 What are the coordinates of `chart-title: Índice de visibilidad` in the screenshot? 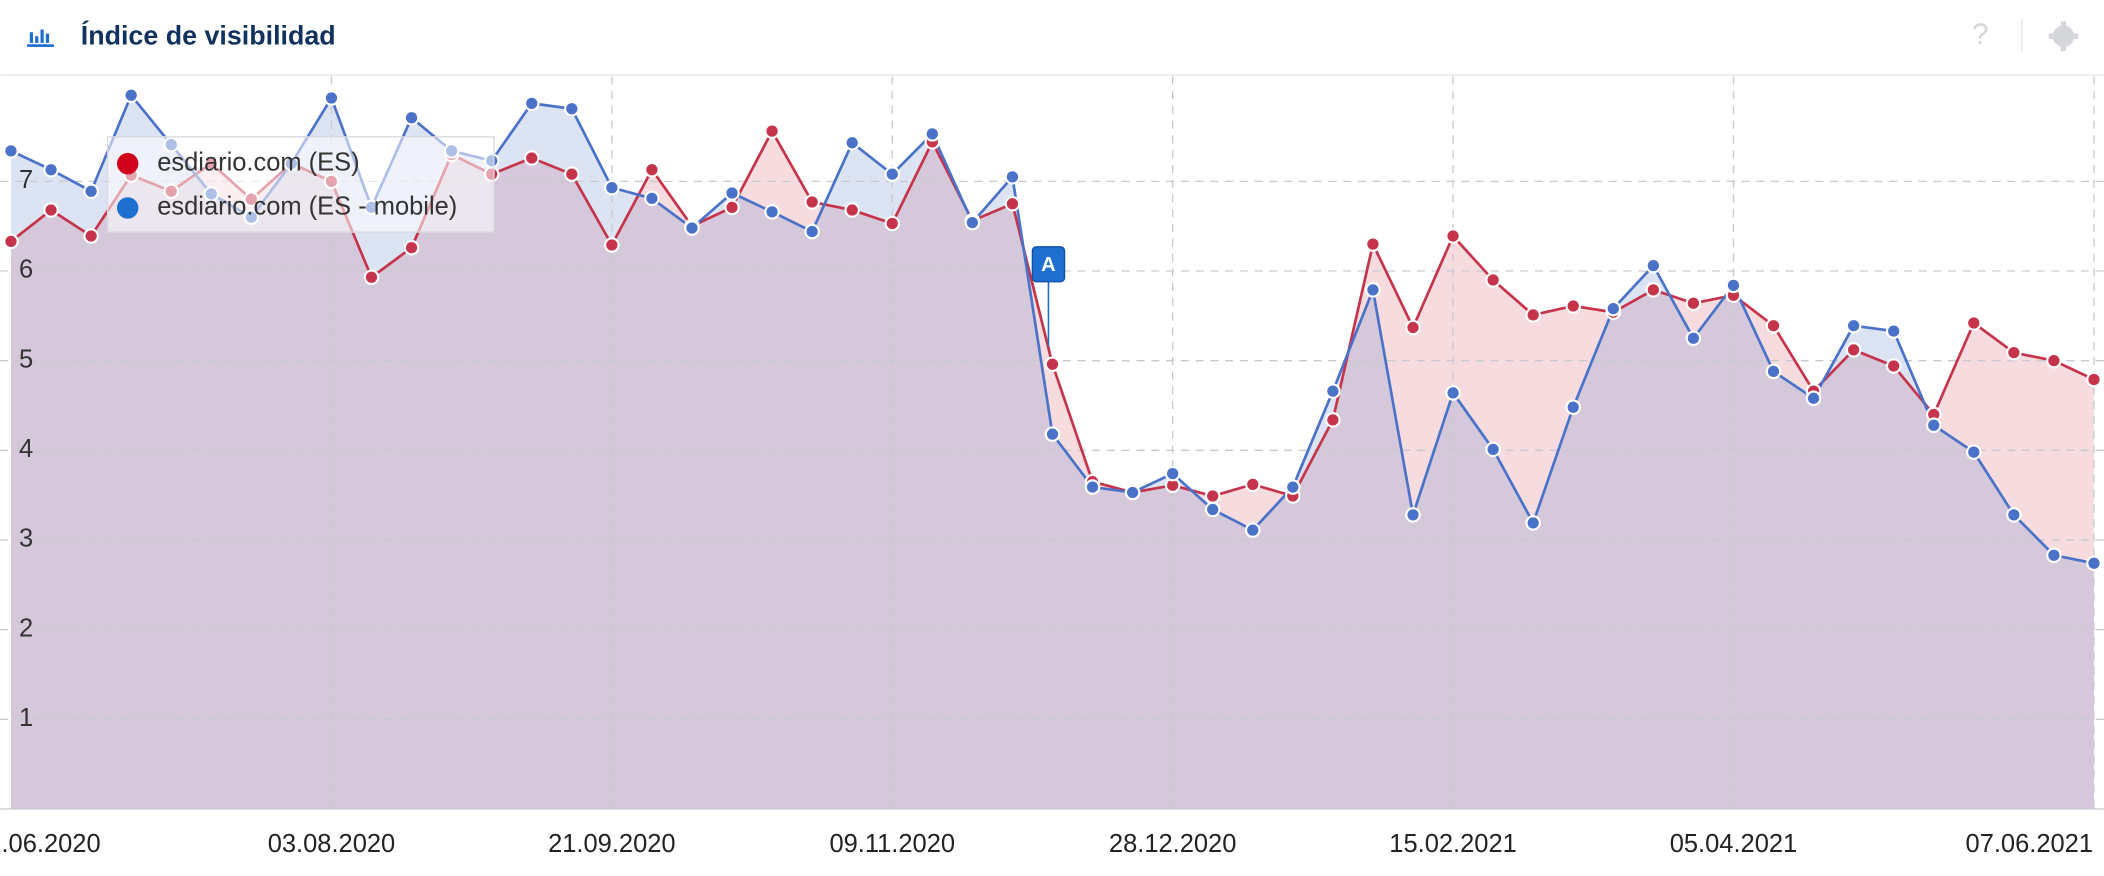 It's located at (208, 35).